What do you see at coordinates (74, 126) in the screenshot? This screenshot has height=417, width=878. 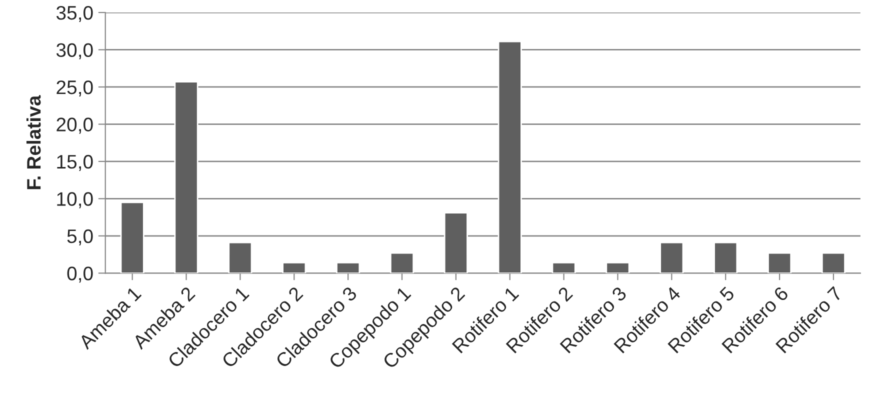 I see `y-tick-label: 20,0` at bounding box center [74, 126].